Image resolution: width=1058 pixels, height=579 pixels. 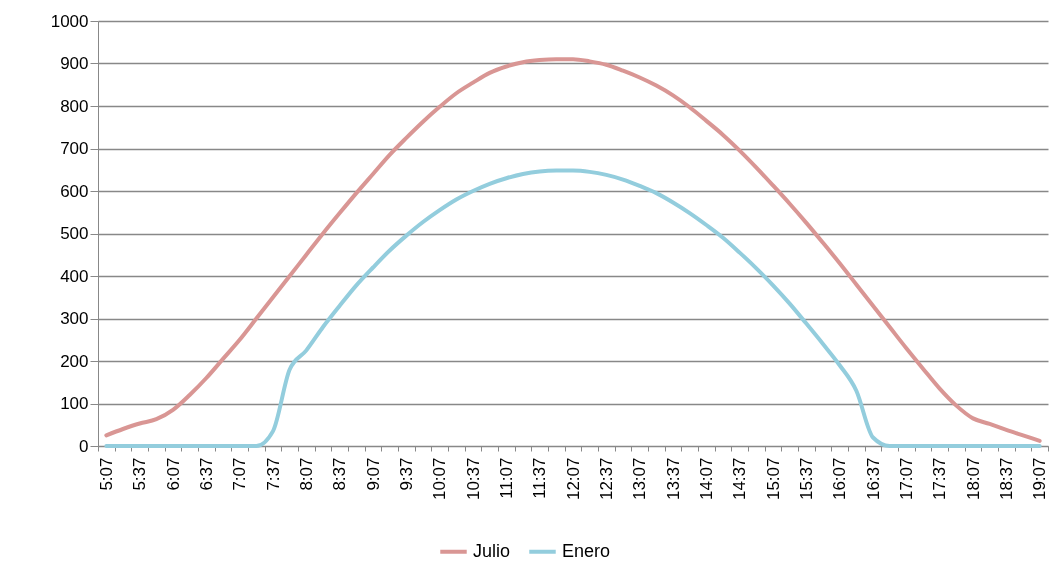 What do you see at coordinates (340, 474) in the screenshot?
I see `x-tick-label: 8:37` at bounding box center [340, 474].